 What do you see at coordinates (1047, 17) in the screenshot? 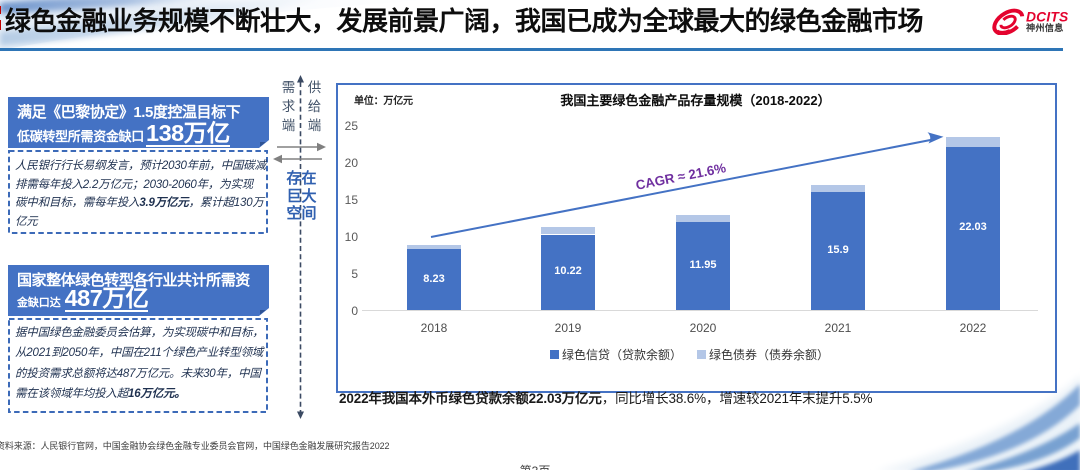
I see `svg-text: DCITS` at bounding box center [1047, 17].